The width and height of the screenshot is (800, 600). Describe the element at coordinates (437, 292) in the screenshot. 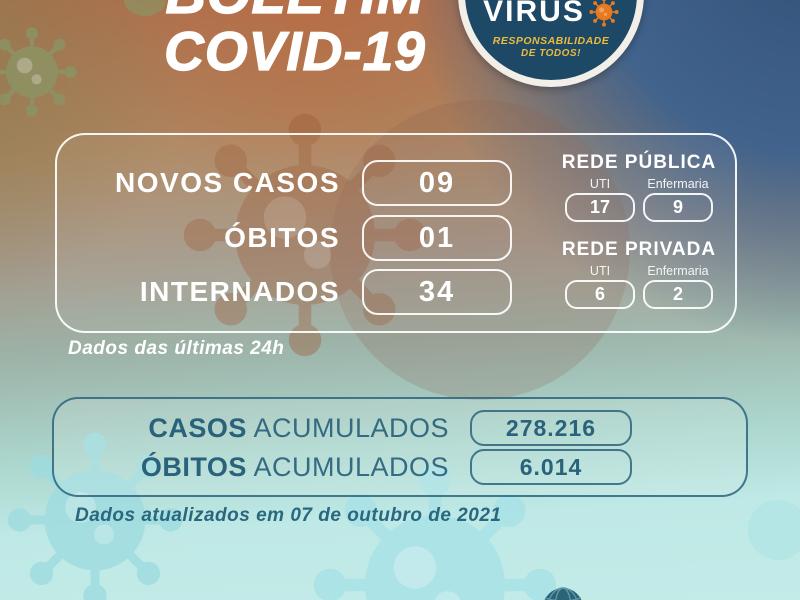

I see `value-internados: 34` at that location.